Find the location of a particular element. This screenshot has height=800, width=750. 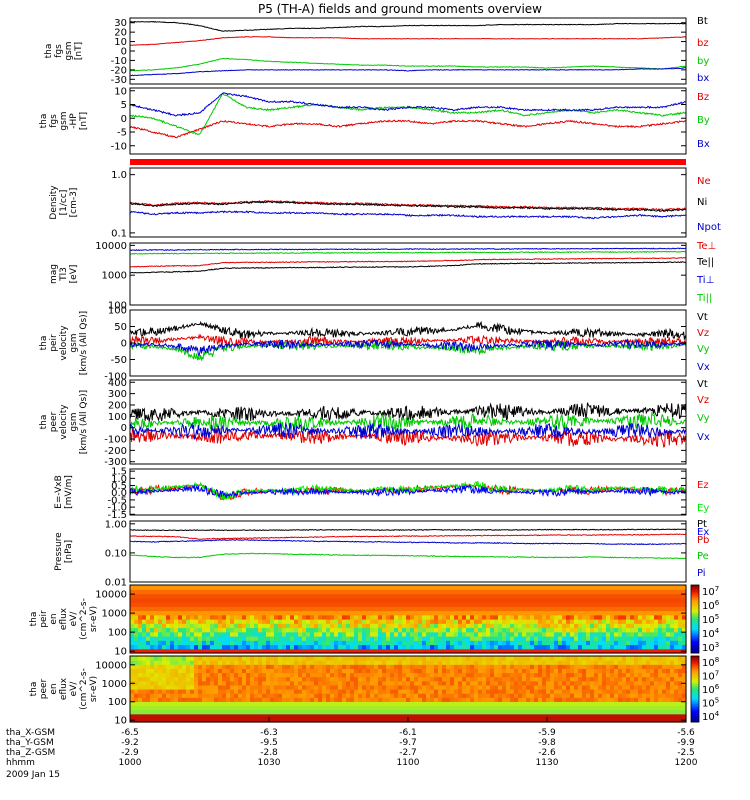

xaxis-value: -2.8 is located at coordinates (269, 753).